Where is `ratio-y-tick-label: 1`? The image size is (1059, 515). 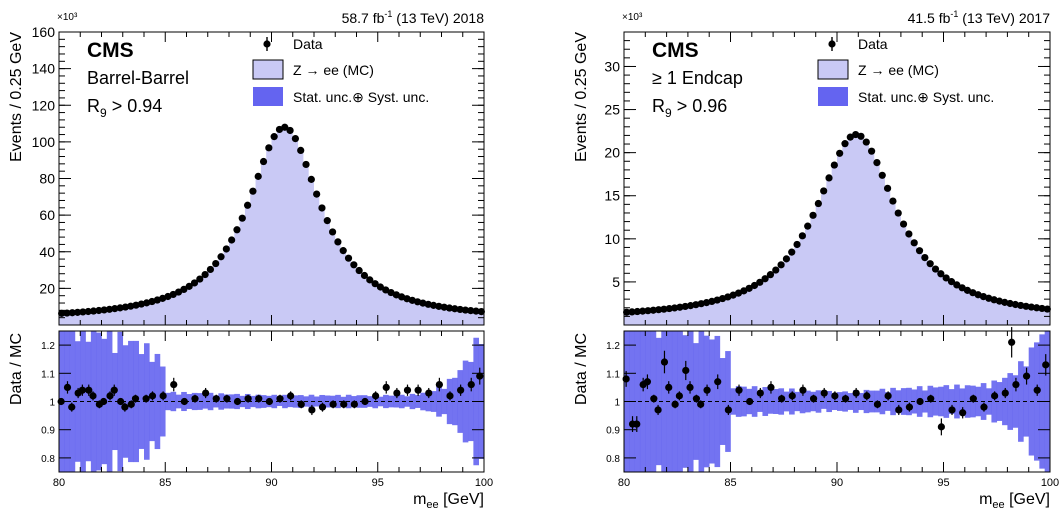
ratio-y-tick-label: 1 is located at coordinates (52, 403).